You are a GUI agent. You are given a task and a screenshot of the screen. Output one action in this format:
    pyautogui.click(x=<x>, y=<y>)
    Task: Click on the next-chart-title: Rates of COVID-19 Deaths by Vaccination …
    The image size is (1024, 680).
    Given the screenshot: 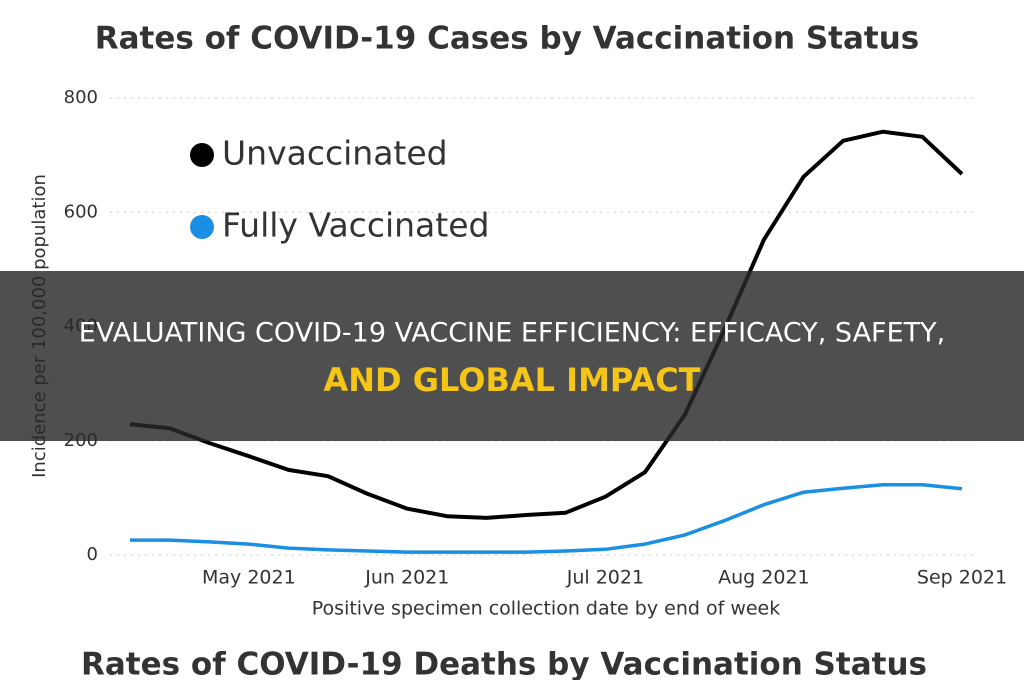 What is the action you would take?
    pyautogui.click(x=504, y=663)
    